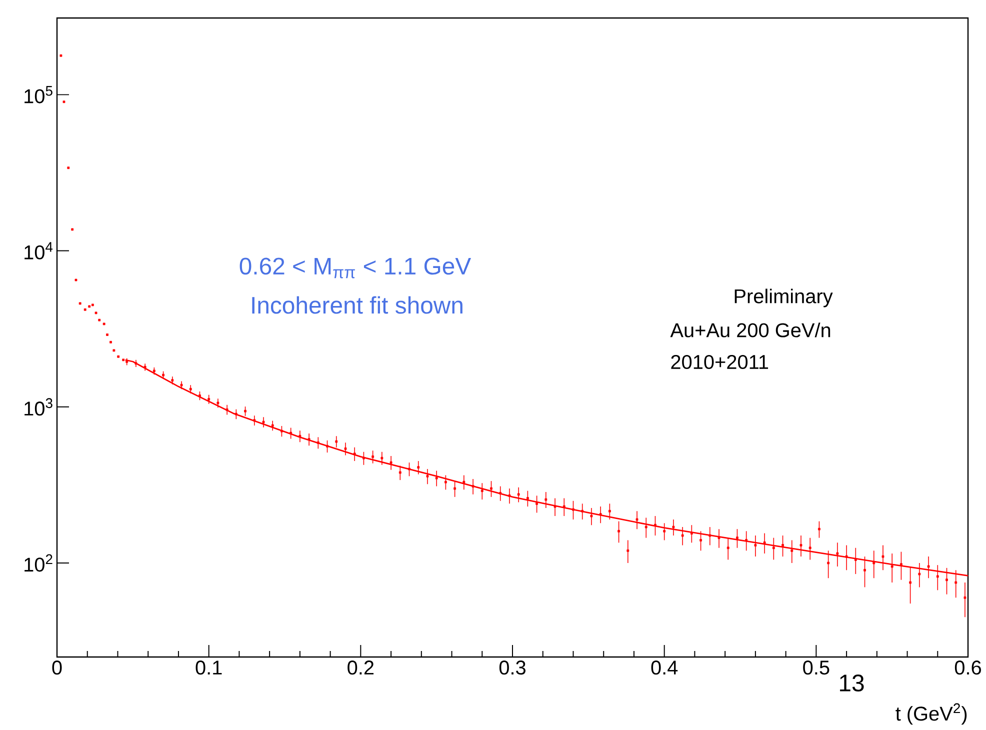 This screenshot has height=730, width=986. I want to click on x-tick-label: 0.1, so click(209, 667).